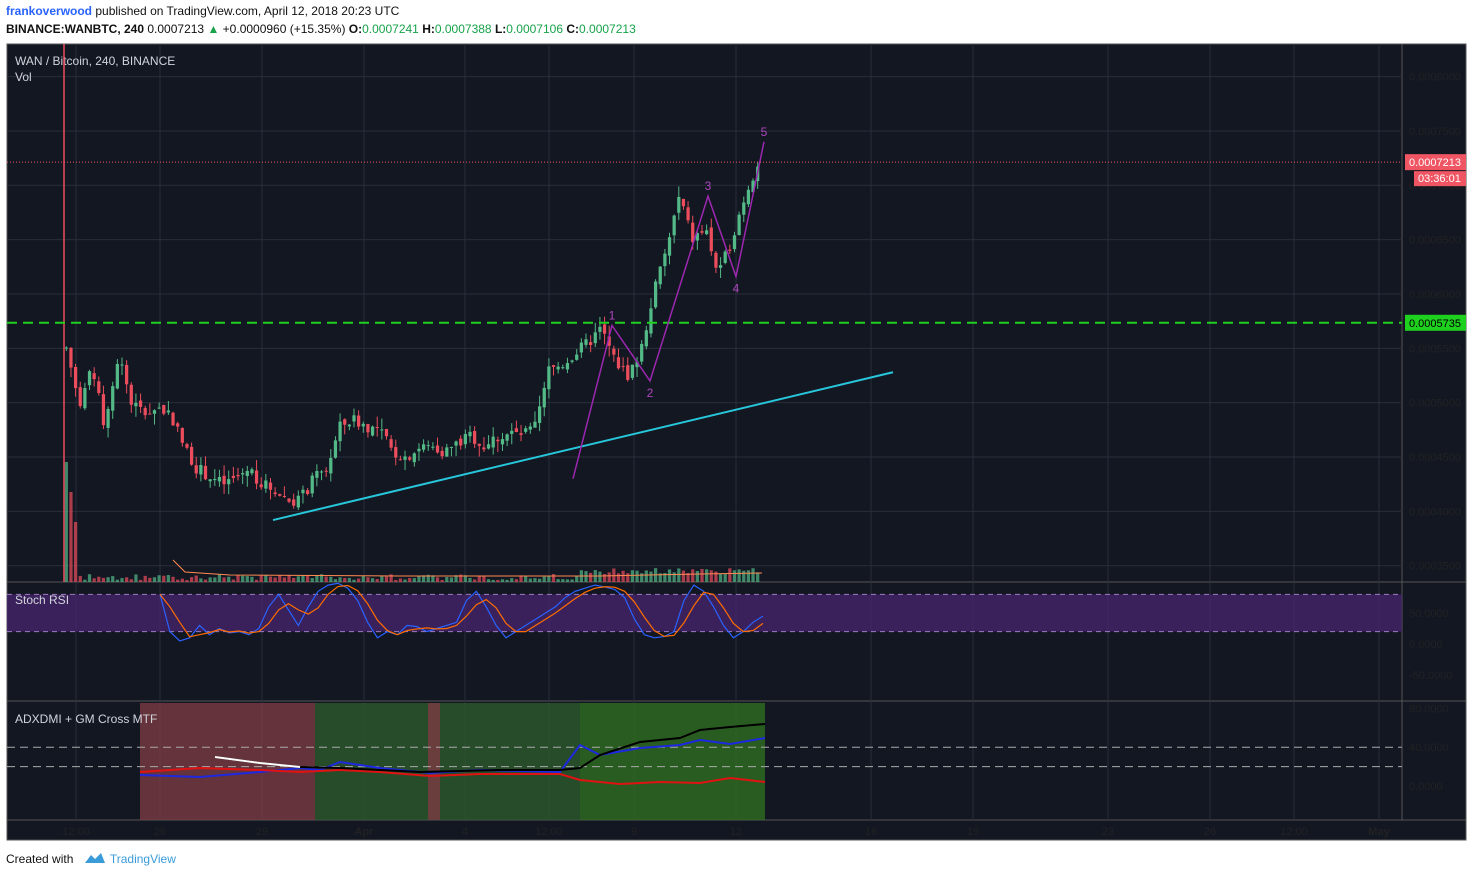  Describe the element at coordinates (40, 859) in the screenshot. I see `created-with-text: Created with` at that location.